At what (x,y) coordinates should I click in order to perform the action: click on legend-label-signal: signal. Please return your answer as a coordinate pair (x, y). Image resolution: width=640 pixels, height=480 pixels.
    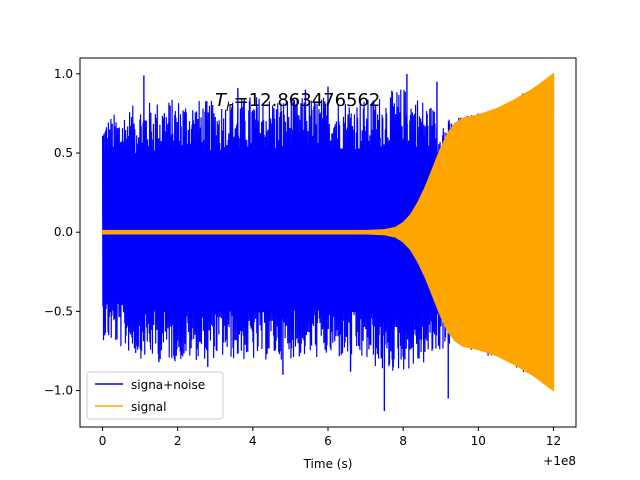
    Looking at the image, I should click on (149, 407).